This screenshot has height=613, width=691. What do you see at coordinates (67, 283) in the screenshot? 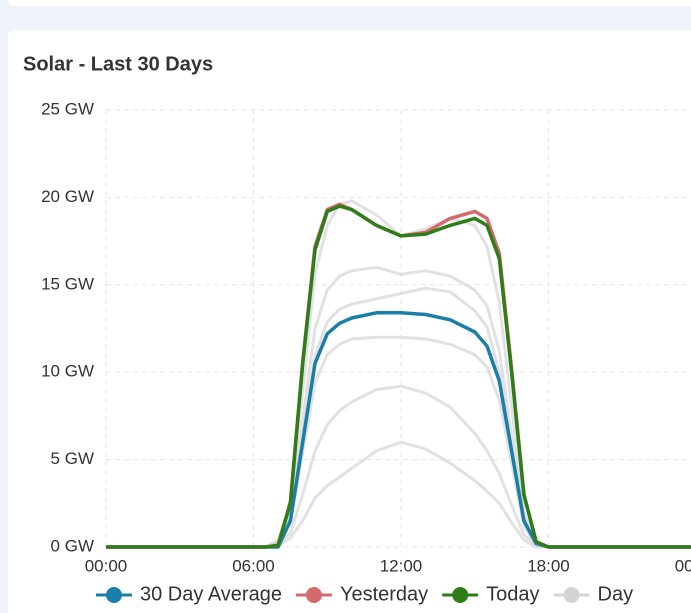
I see `y-tick-label: 15 GW` at bounding box center [67, 283].